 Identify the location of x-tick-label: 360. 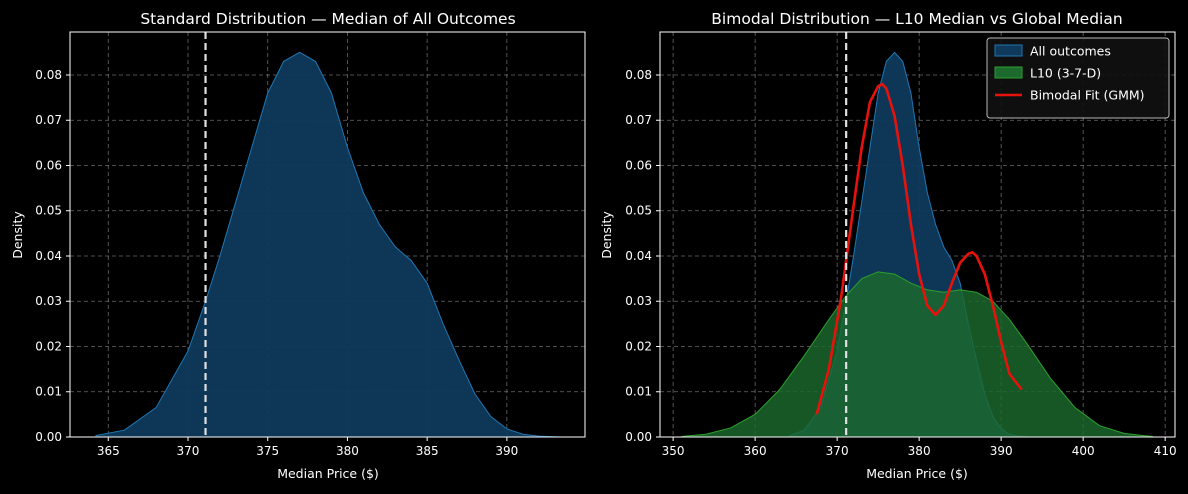
(755, 451).